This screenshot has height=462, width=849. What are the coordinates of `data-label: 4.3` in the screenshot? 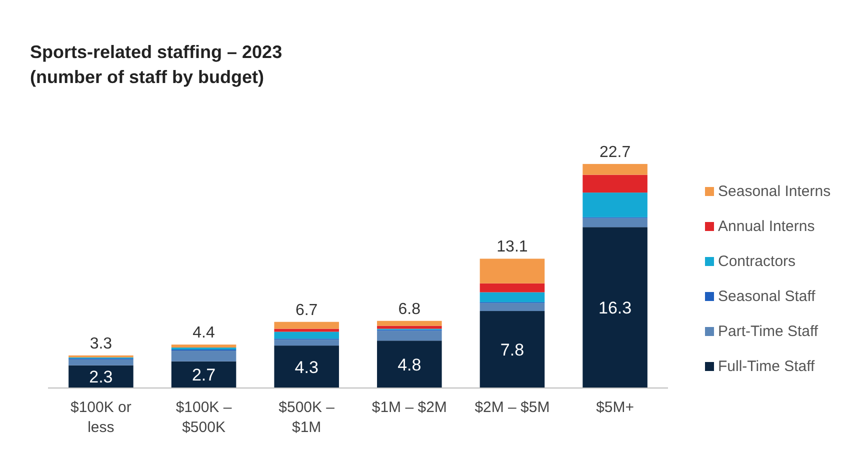 It's located at (306, 367).